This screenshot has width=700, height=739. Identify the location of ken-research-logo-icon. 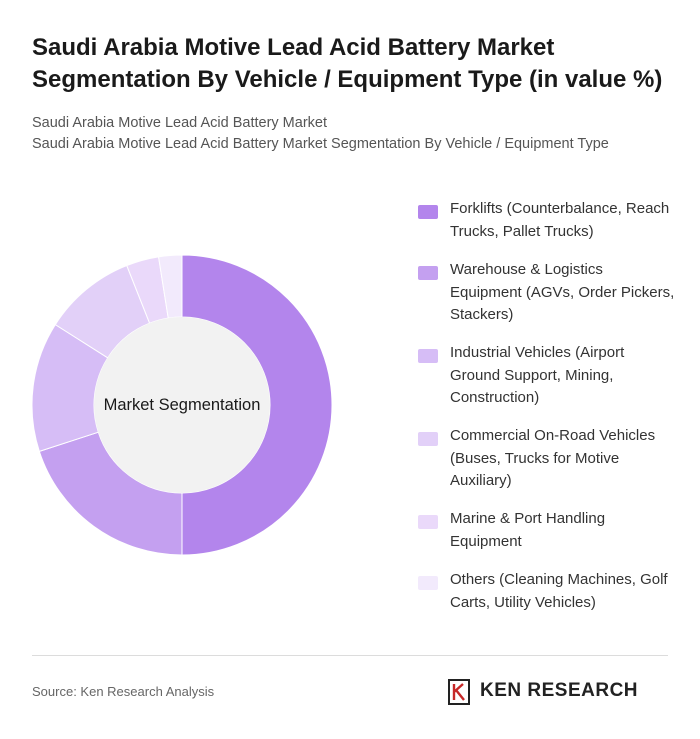
(459, 692).